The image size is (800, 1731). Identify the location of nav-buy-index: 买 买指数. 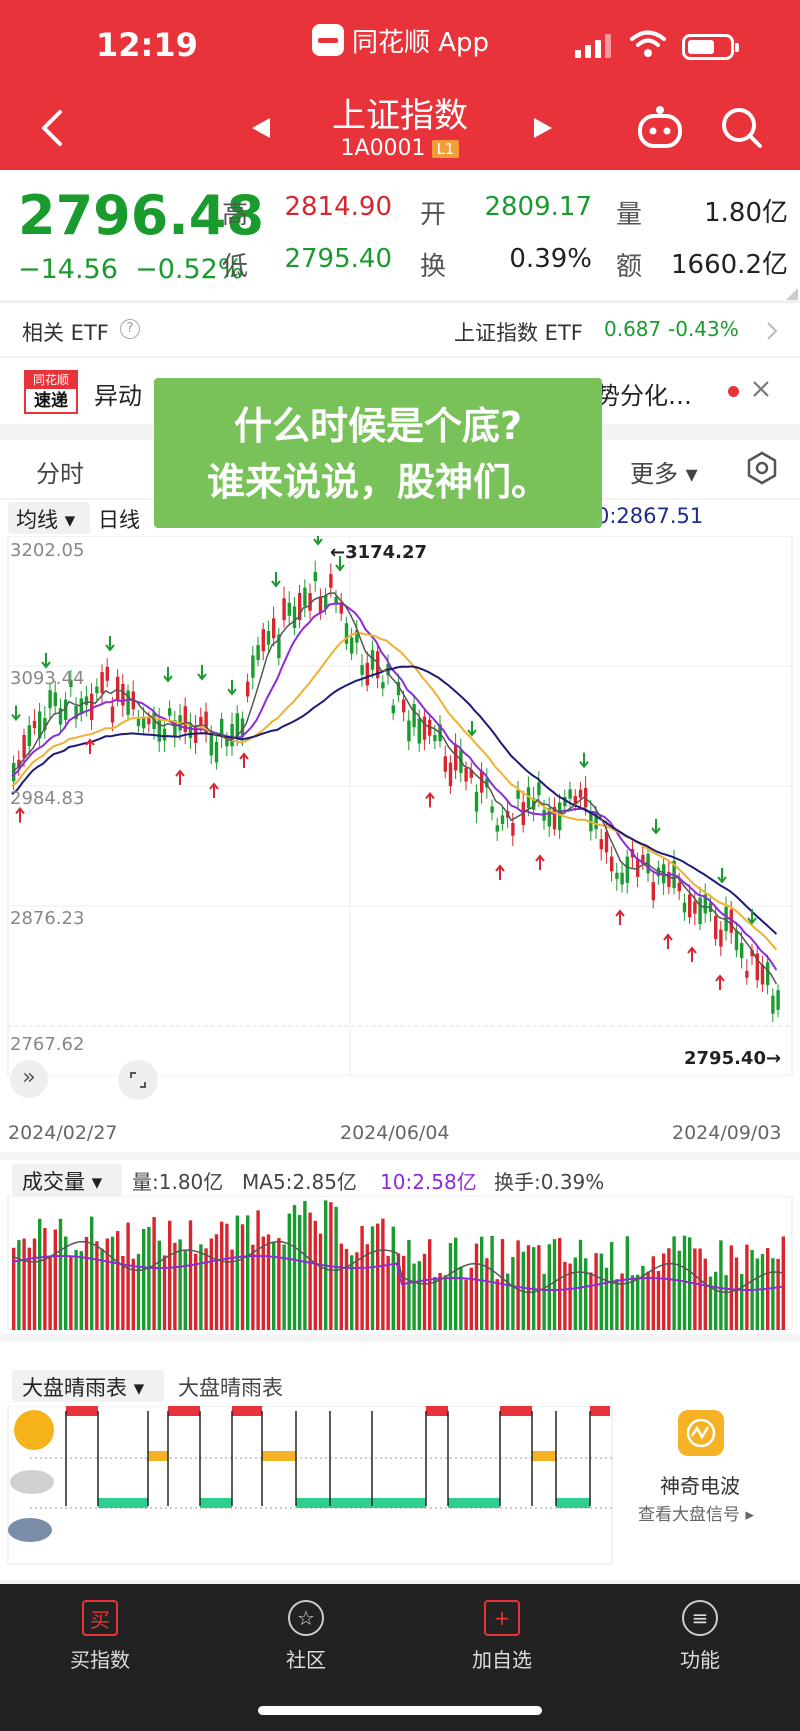
(100, 1636).